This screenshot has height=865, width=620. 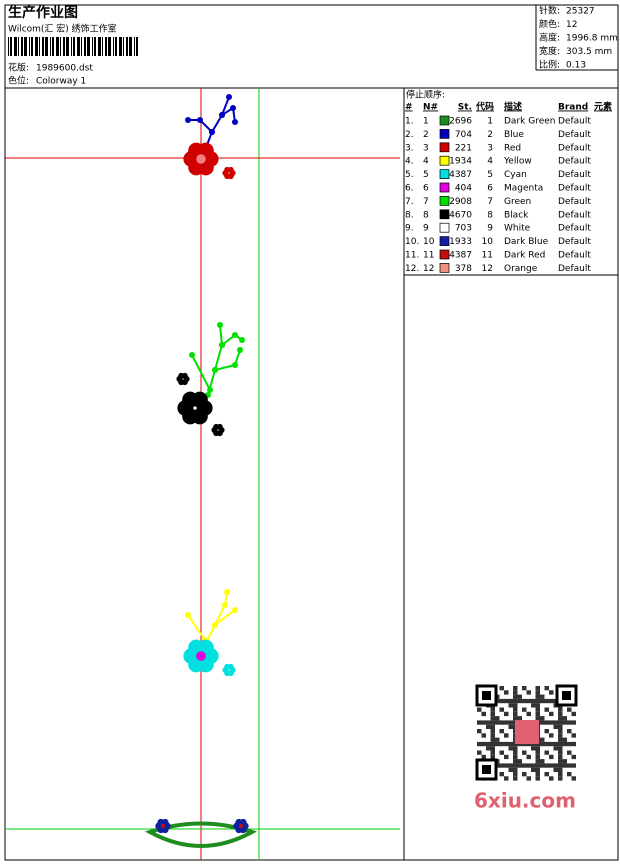 I want to click on row-needle: 8, so click(x=426, y=215).